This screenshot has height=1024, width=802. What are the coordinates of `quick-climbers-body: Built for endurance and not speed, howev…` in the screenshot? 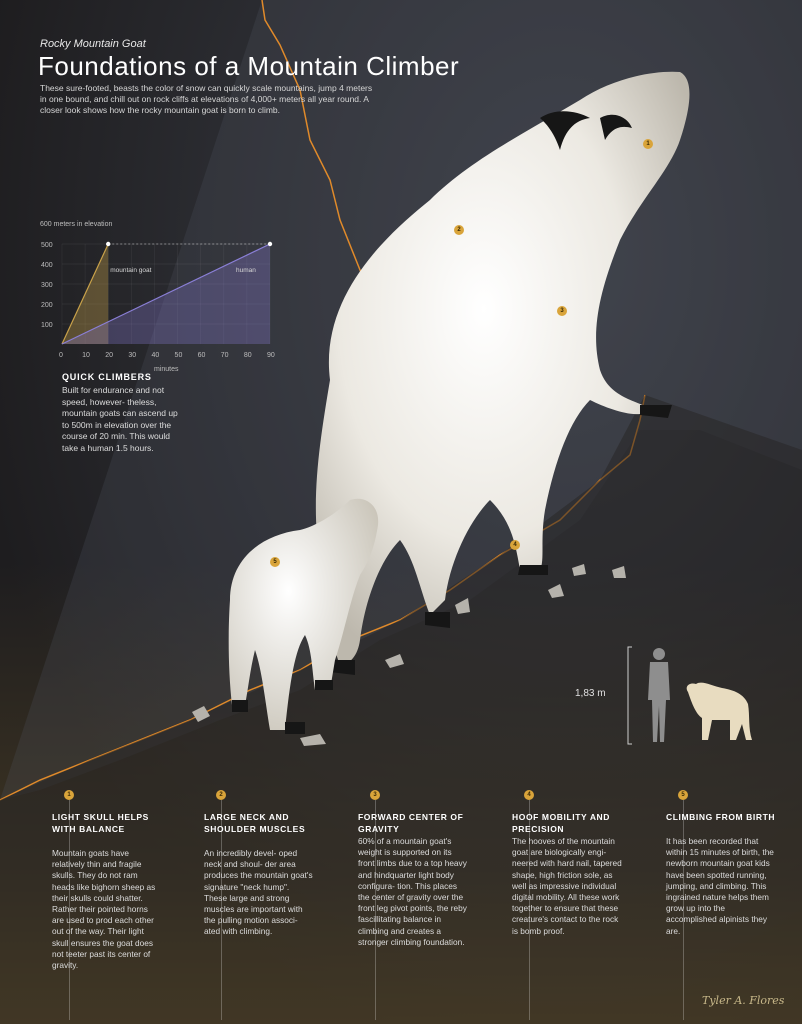 It's located at (120, 419).